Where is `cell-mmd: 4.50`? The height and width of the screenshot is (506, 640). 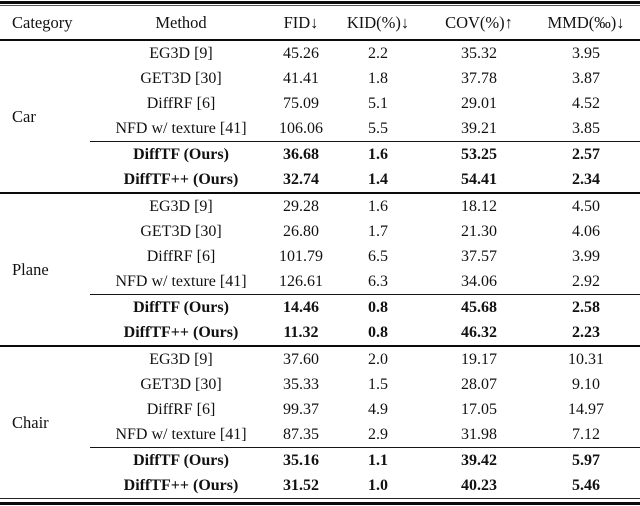
cell-mmd: 4.50 is located at coordinates (586, 205).